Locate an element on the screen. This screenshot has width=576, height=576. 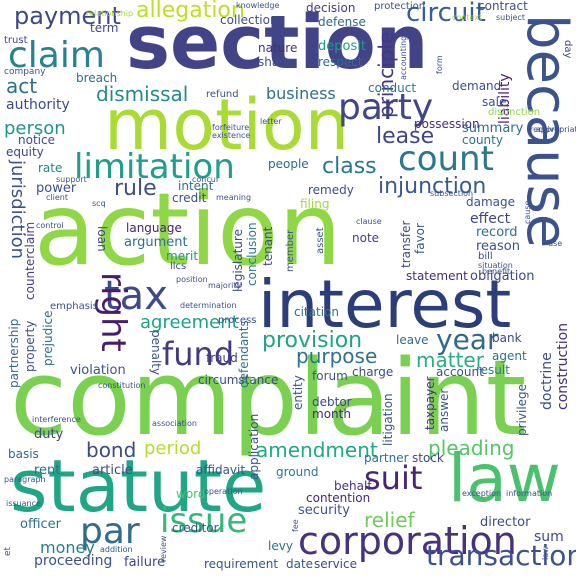
word-answer: answer is located at coordinates (444, 410).